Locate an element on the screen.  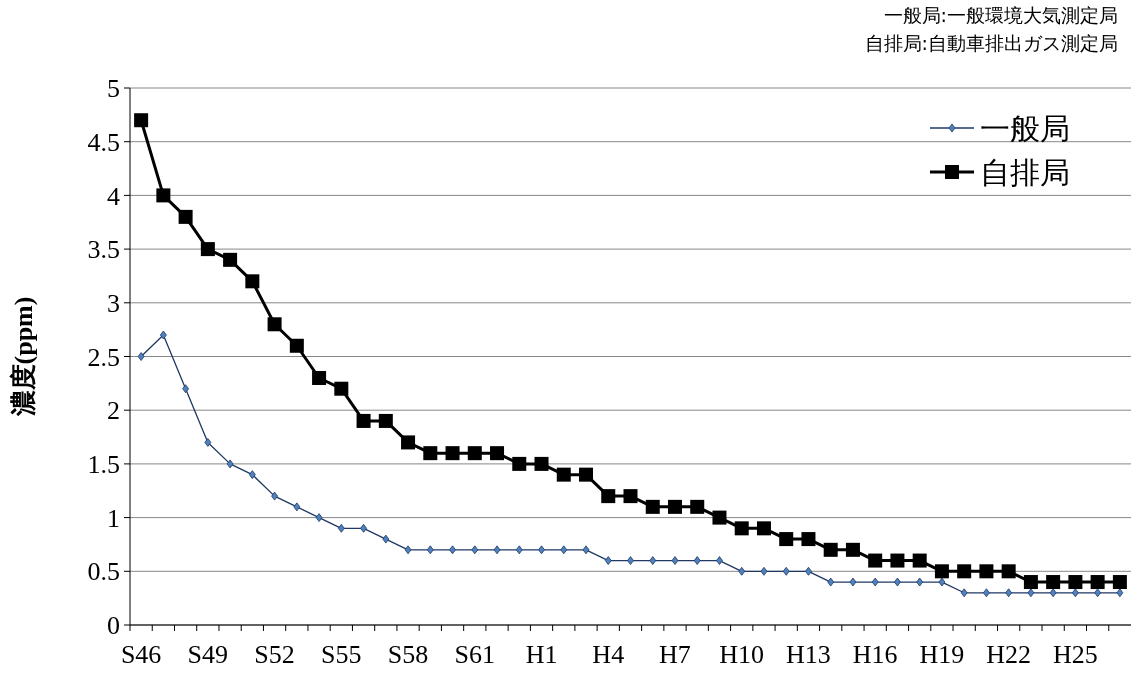
y-tick-label: 1.5 is located at coordinates (103, 464).